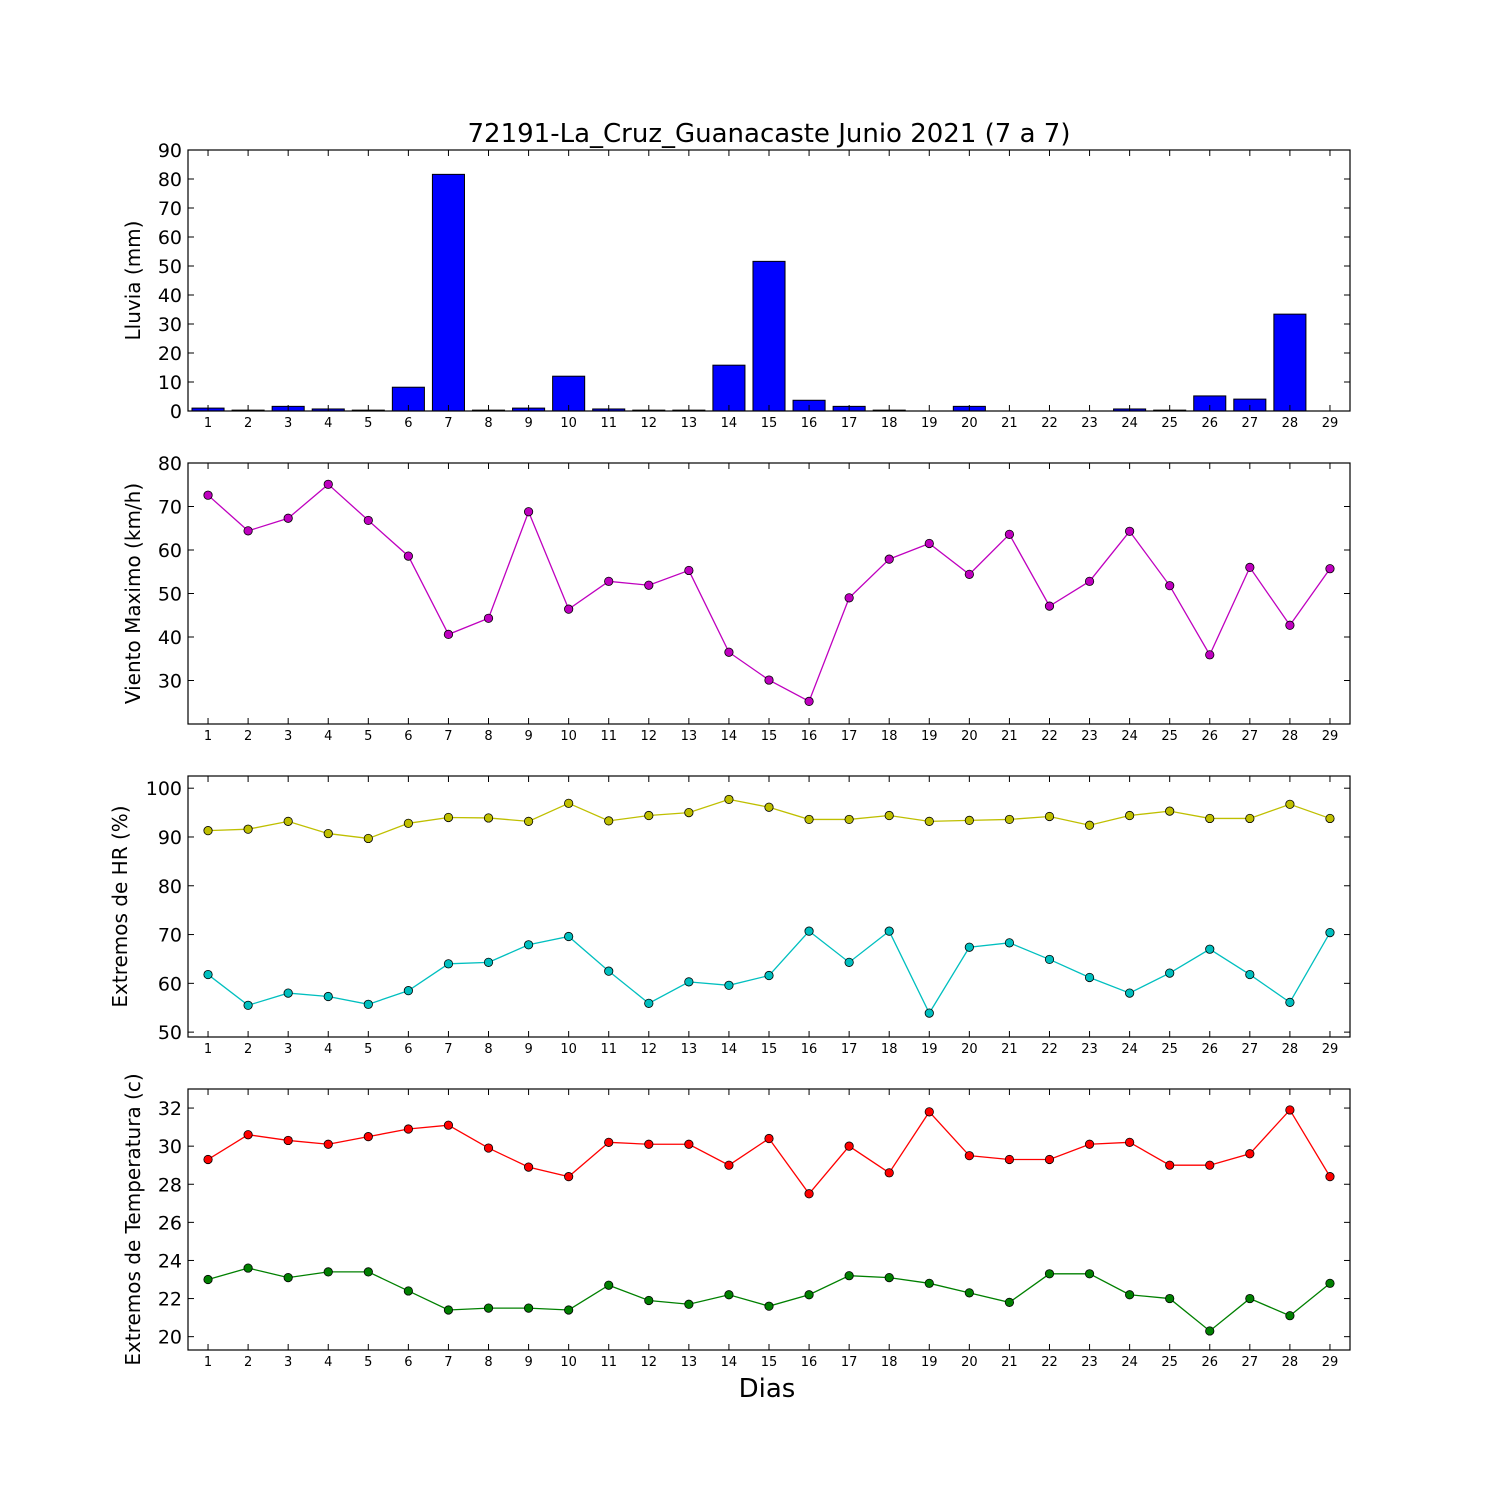 The height and width of the screenshot is (1500, 1500). I want to click on x-tick-label: 9, so click(528, 423).